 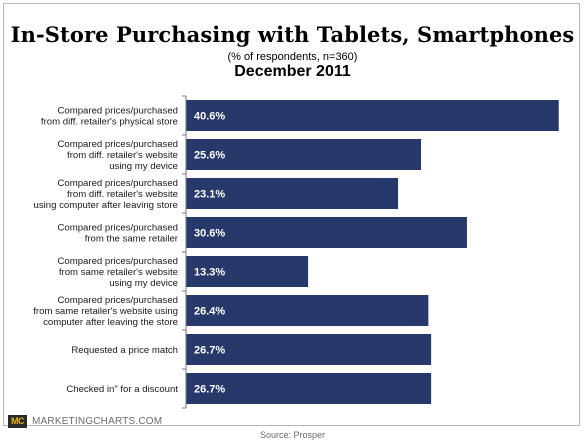 I want to click on bar-value-label: 26.4%, so click(x=209, y=312).